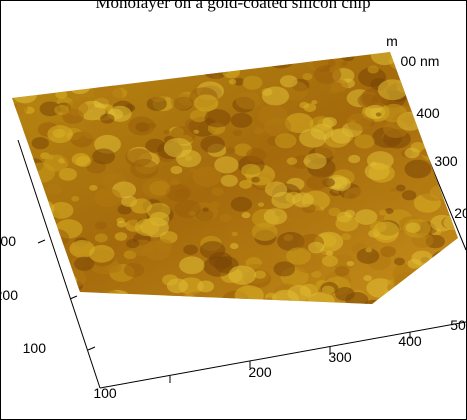 The width and height of the screenshot is (467, 420). What do you see at coordinates (392, 41) in the screenshot?
I see `axis-label: m` at bounding box center [392, 41].